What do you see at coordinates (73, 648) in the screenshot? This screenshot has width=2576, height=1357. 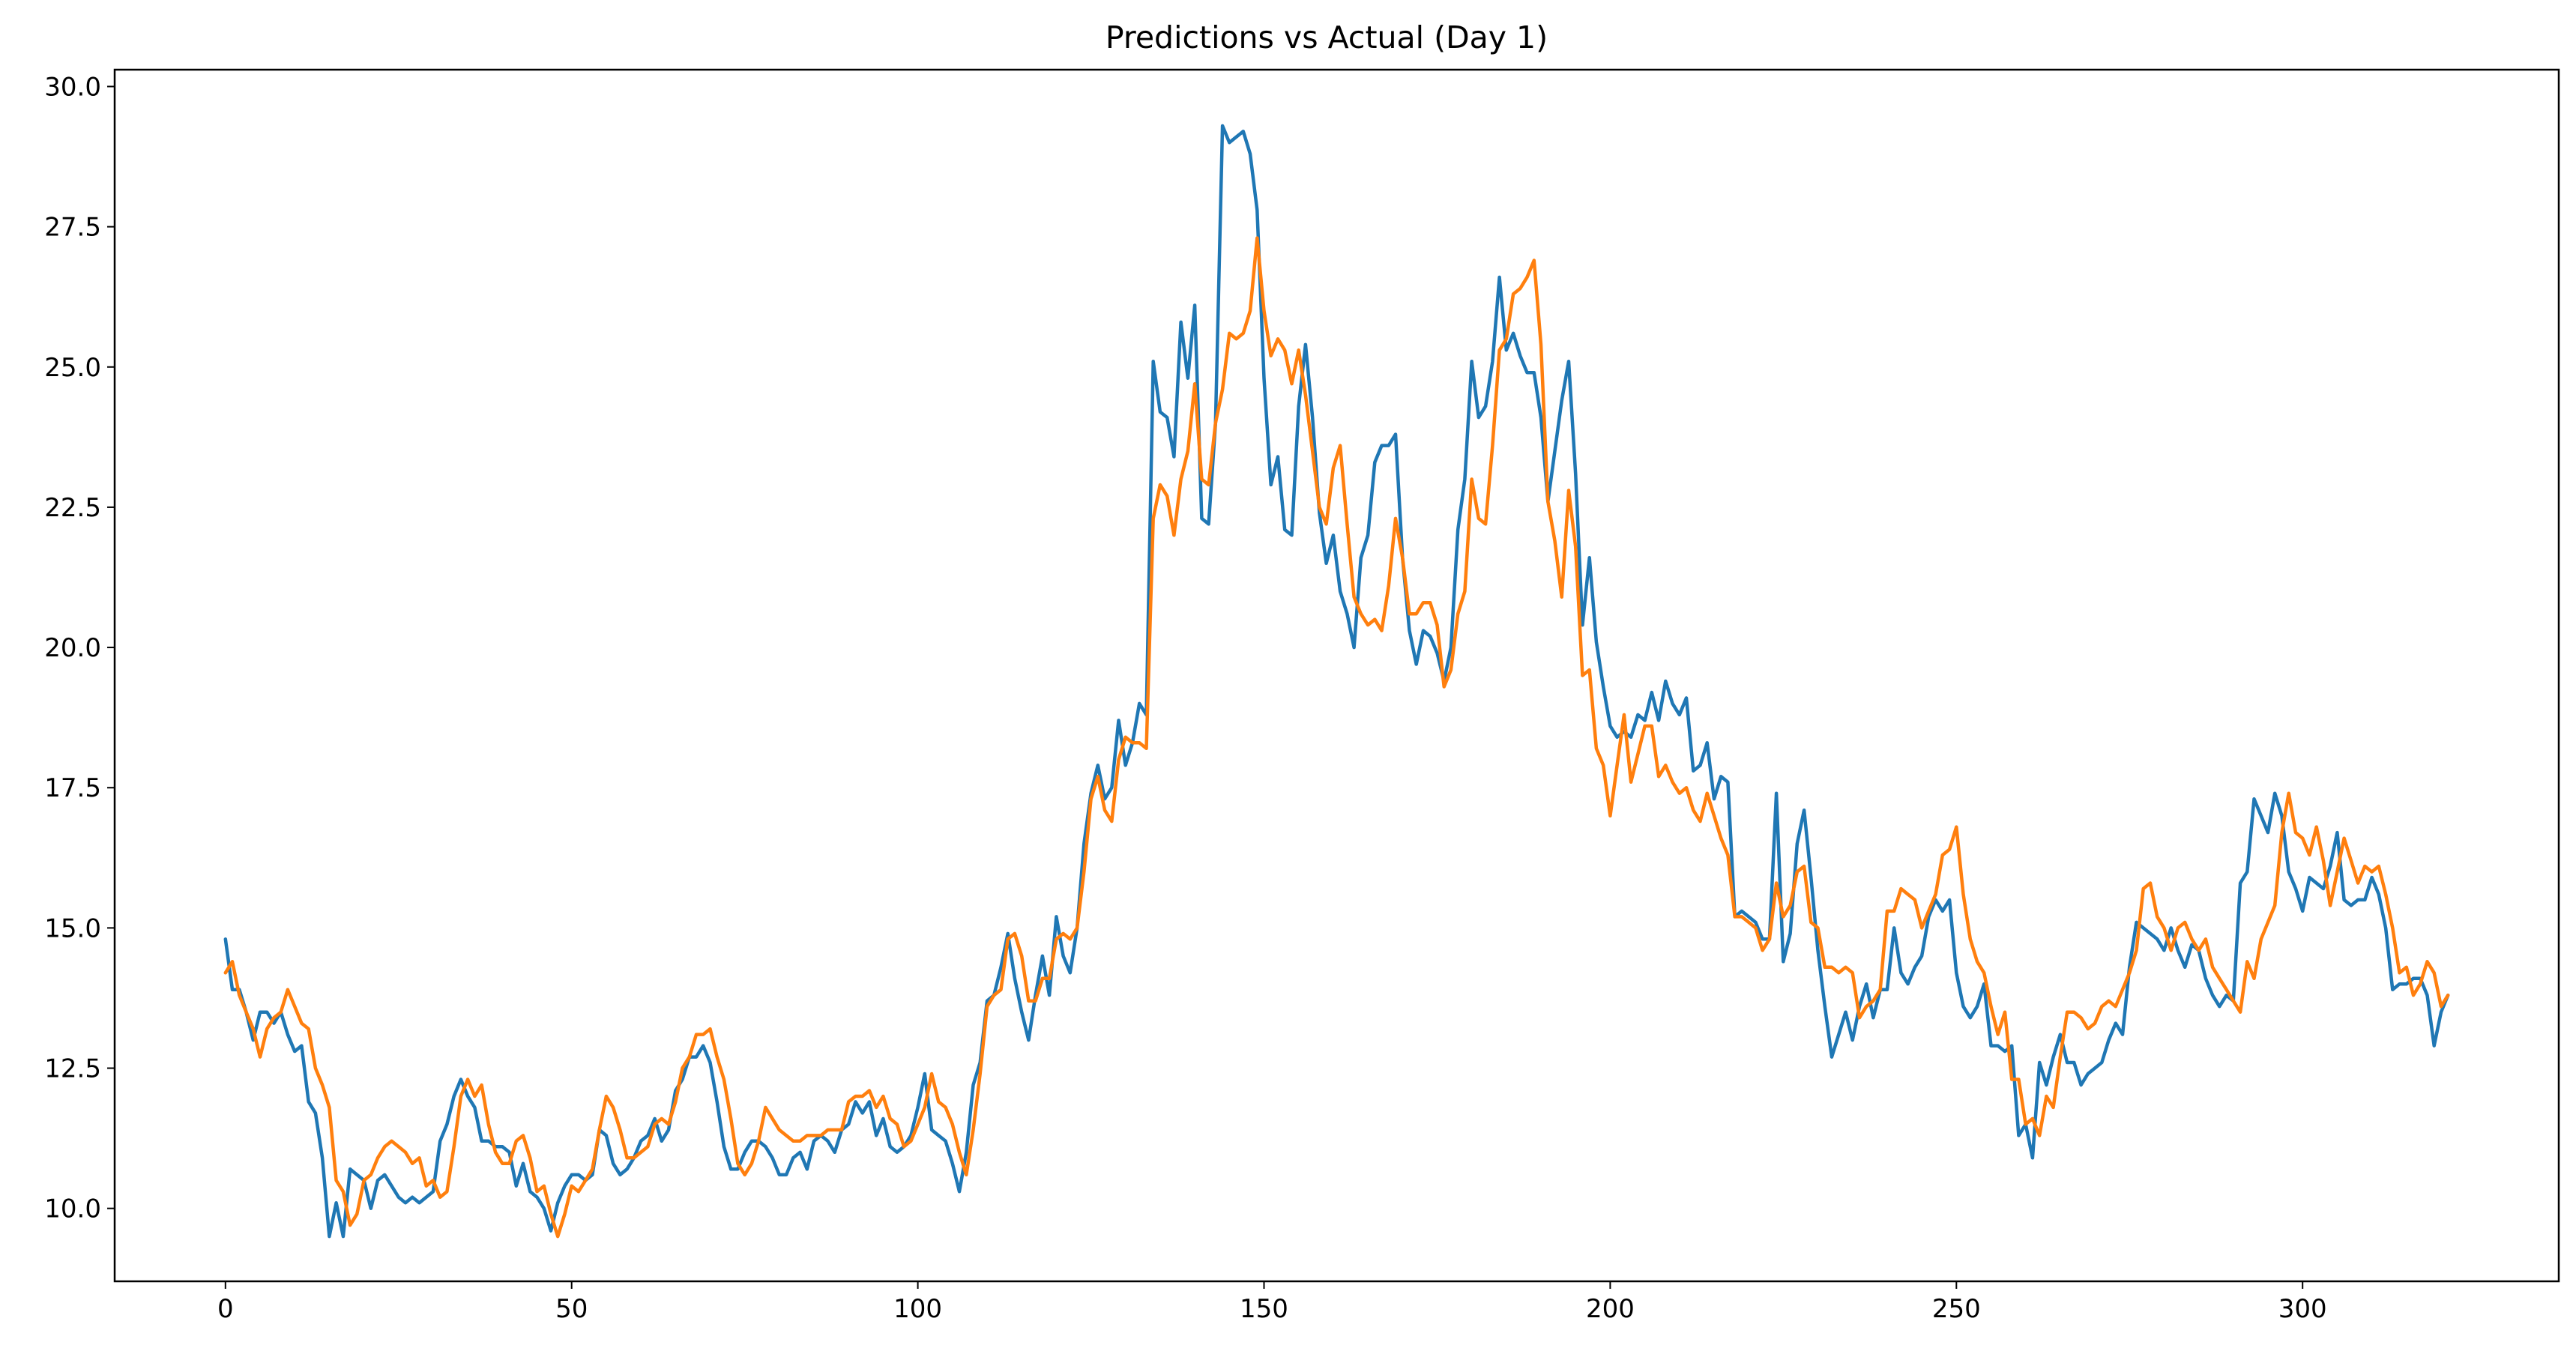 I see `y-tick-label: 20.0` at bounding box center [73, 648].